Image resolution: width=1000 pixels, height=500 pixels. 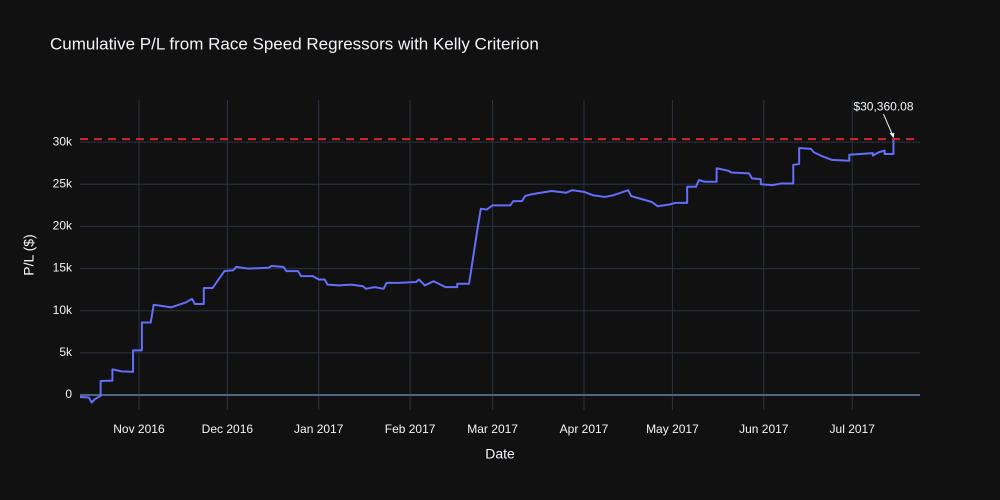 What do you see at coordinates (853, 429) in the screenshot?
I see `x-tick-label: Jul 2017` at bounding box center [853, 429].